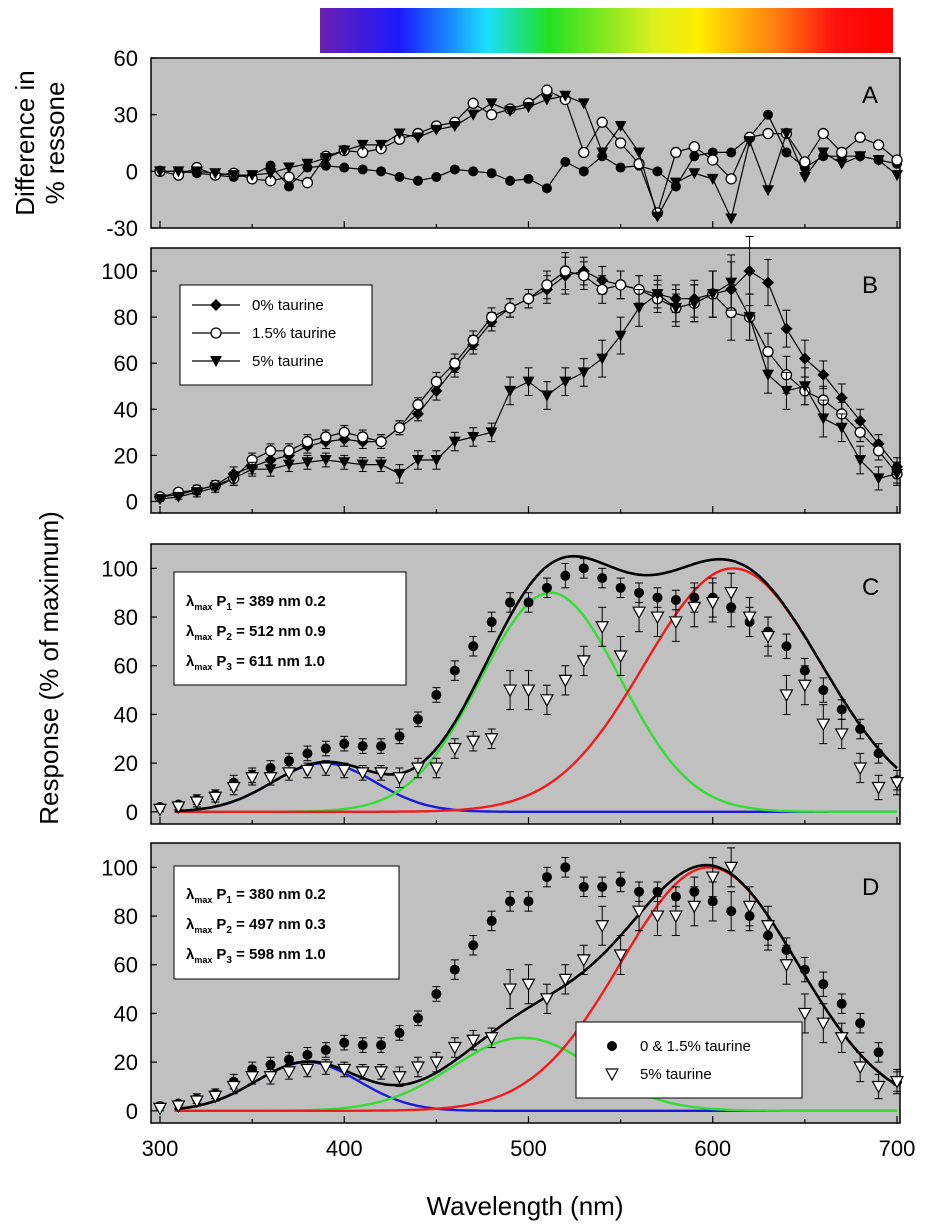 Image resolution: width=933 pixels, height=1224 pixels. I want to click on lambda-max-line: λmax P2 = 512 nm 0.9, so click(256, 633).